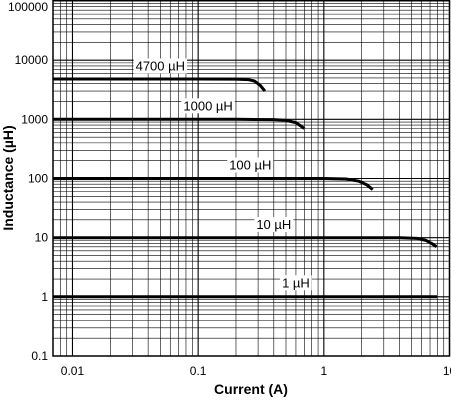  What do you see at coordinates (42, 238) in the screenshot?
I see `y-tick-label: 10` at bounding box center [42, 238].